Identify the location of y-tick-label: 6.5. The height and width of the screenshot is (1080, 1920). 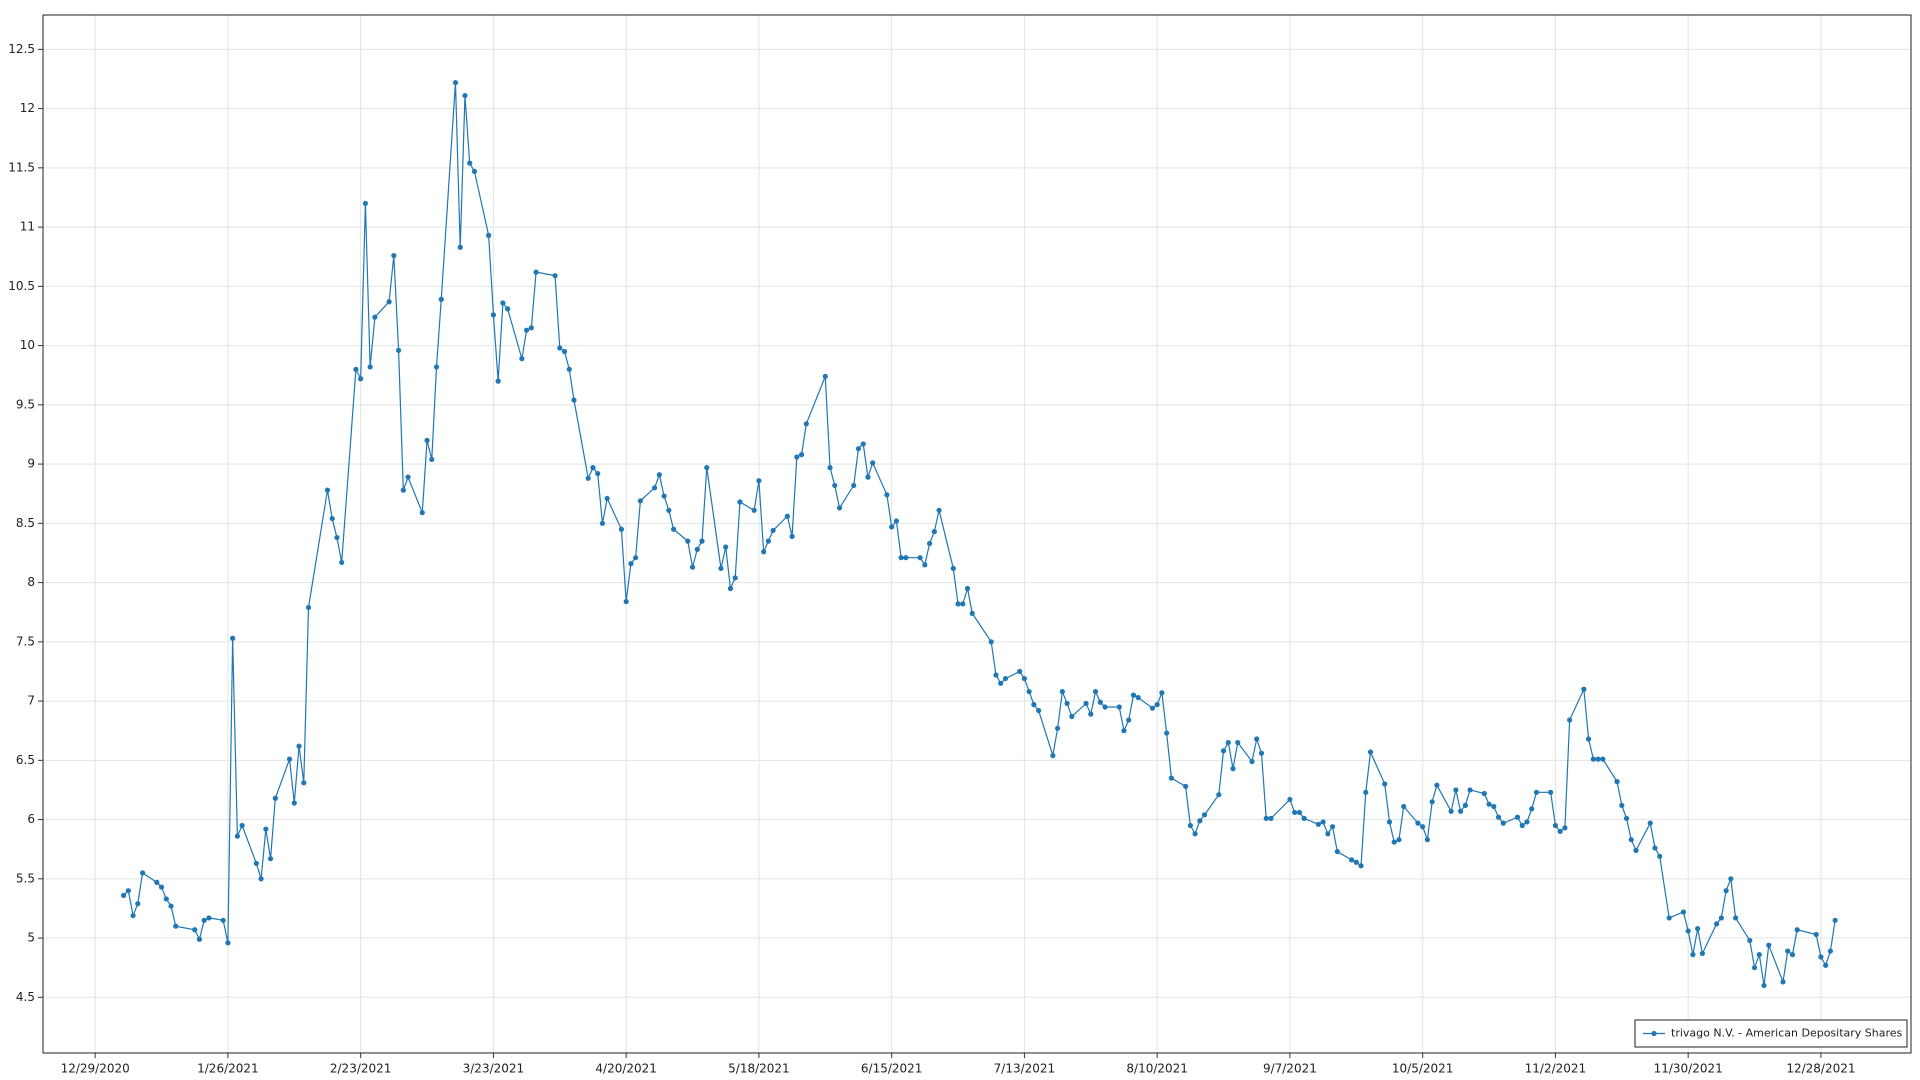
(25, 760).